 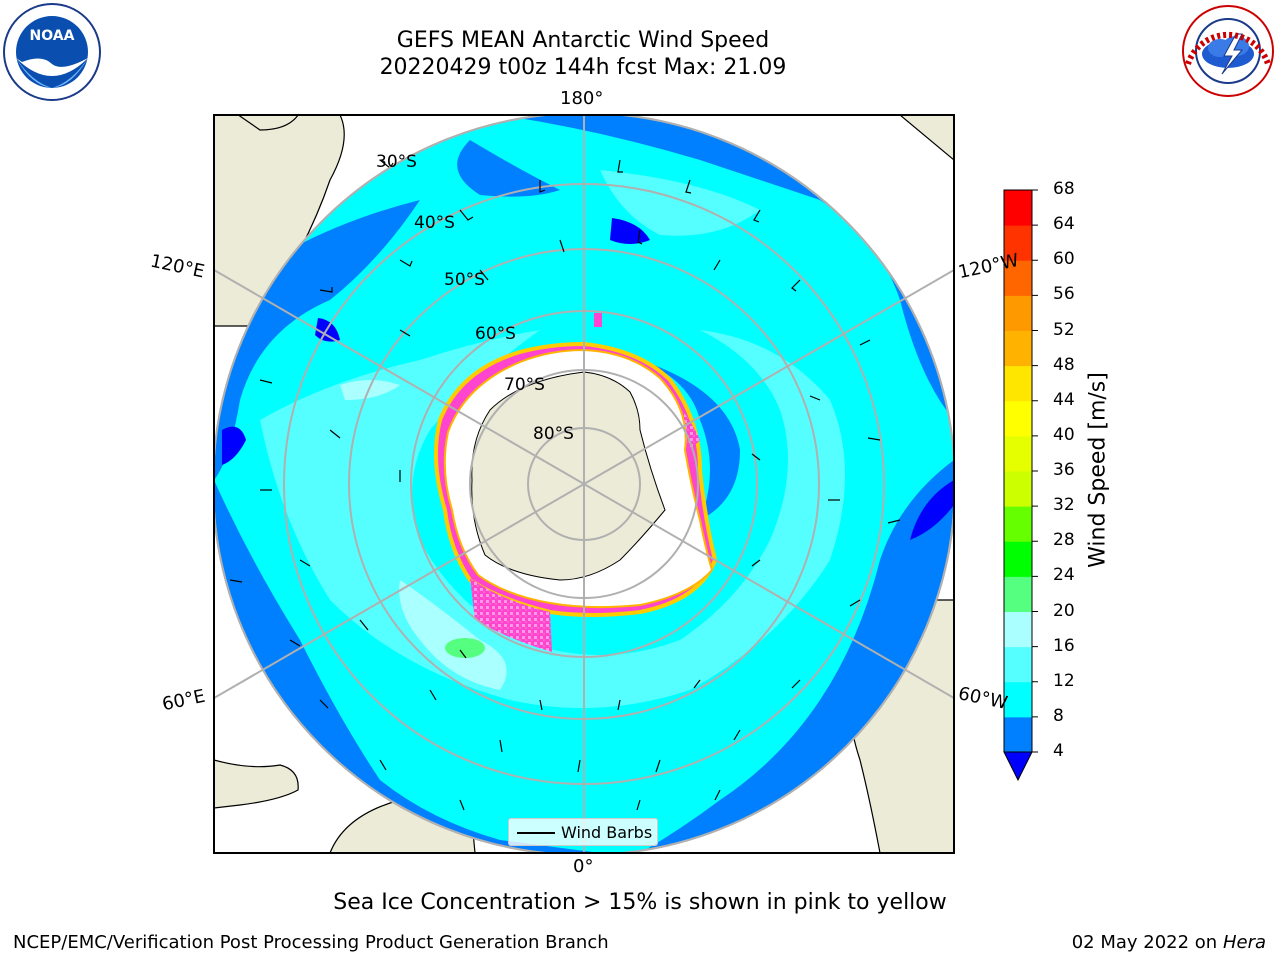 What do you see at coordinates (1064, 364) in the screenshot?
I see `colorbar-tick-label: 48` at bounding box center [1064, 364].